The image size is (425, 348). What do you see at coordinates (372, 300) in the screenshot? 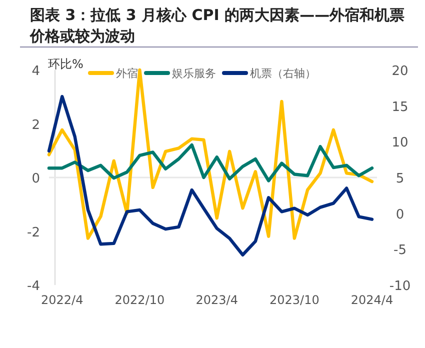
I see `x-tick-label: 2024/4` at bounding box center [372, 300].